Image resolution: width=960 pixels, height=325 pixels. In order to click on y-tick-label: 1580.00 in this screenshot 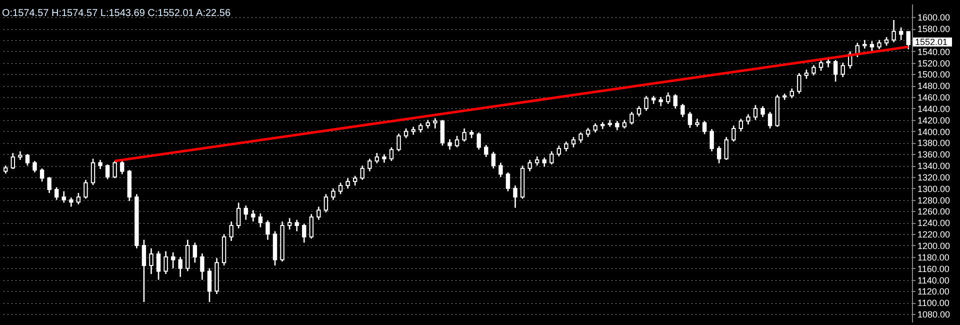, I will do `click(934, 29)`.